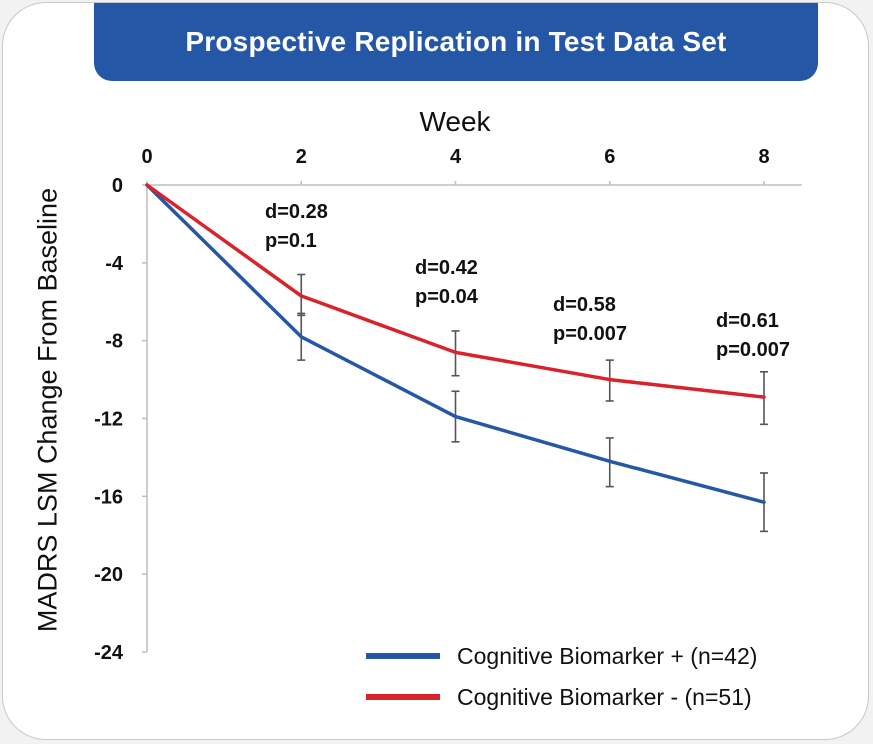 Image resolution: width=873 pixels, height=744 pixels. What do you see at coordinates (301, 157) in the screenshot?
I see `x-tick-label: 2` at bounding box center [301, 157].